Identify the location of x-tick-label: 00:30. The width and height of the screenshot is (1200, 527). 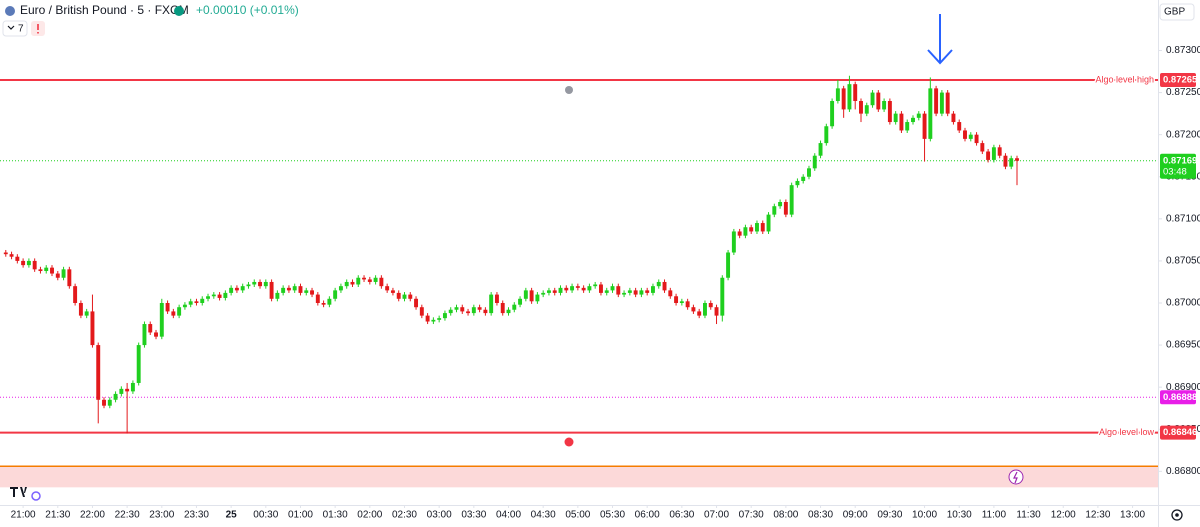
(265, 515).